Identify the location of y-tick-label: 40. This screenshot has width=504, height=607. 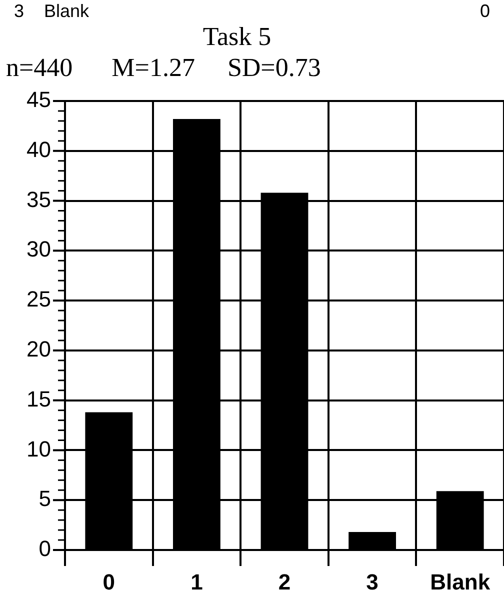
(38, 149).